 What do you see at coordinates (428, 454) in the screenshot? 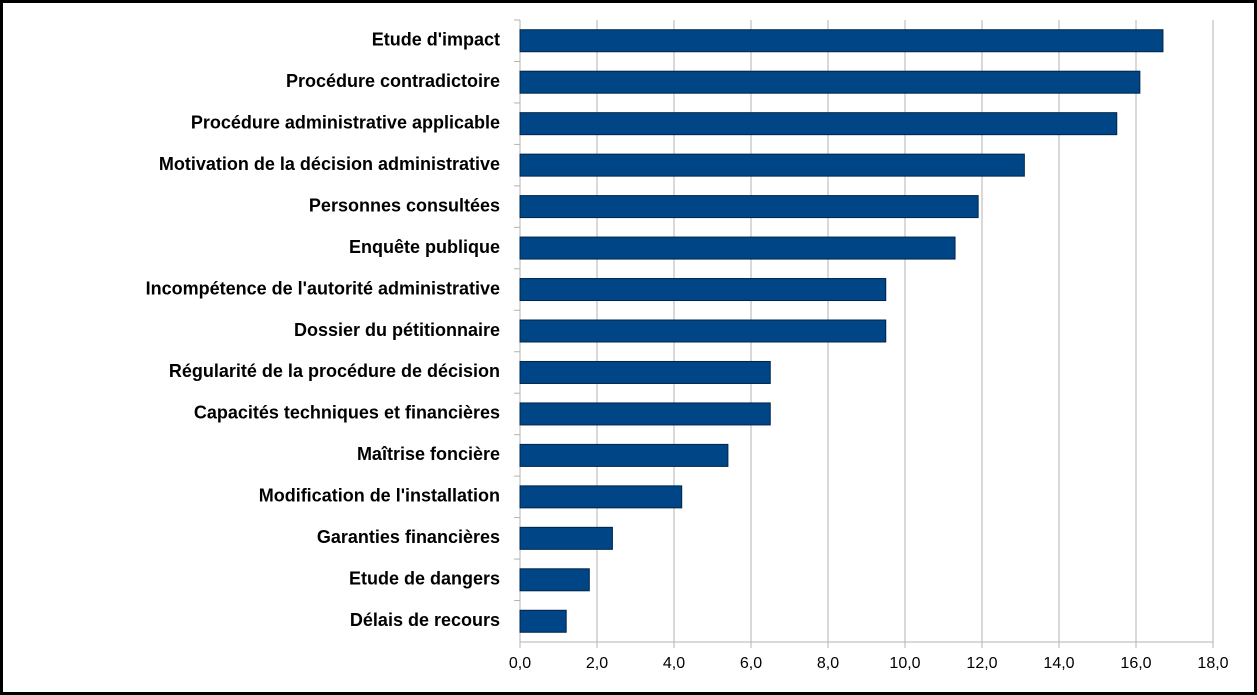
I see `y-tick-label: Maîtrise foncière` at bounding box center [428, 454].